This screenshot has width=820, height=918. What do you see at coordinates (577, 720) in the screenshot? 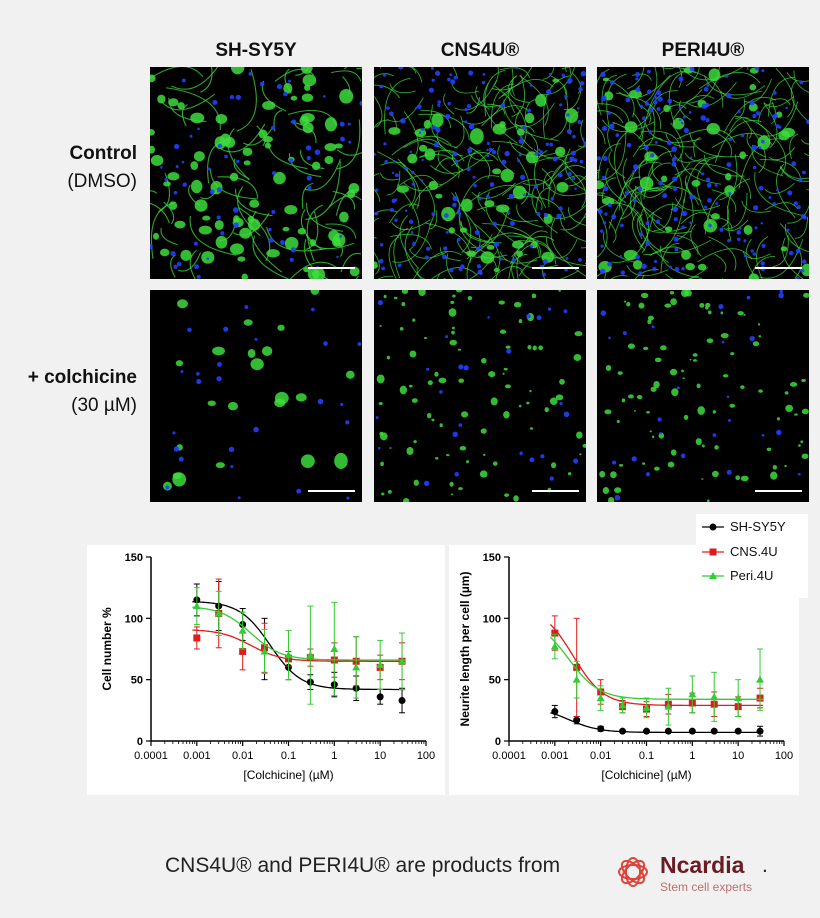
I see `data-point-sh` at bounding box center [577, 720].